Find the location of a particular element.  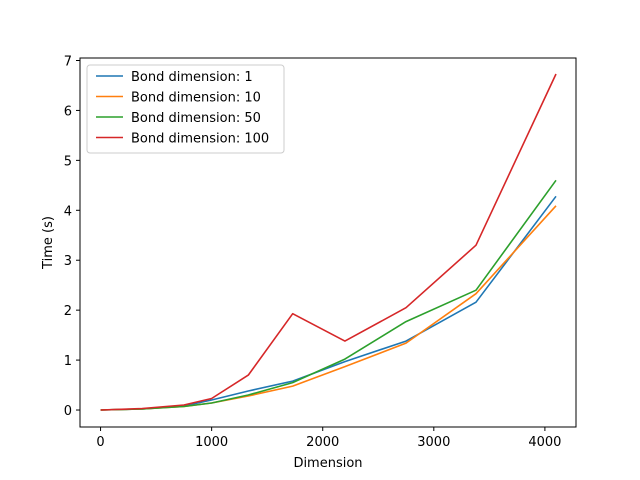

x-tick-label: 4000 is located at coordinates (544, 442).